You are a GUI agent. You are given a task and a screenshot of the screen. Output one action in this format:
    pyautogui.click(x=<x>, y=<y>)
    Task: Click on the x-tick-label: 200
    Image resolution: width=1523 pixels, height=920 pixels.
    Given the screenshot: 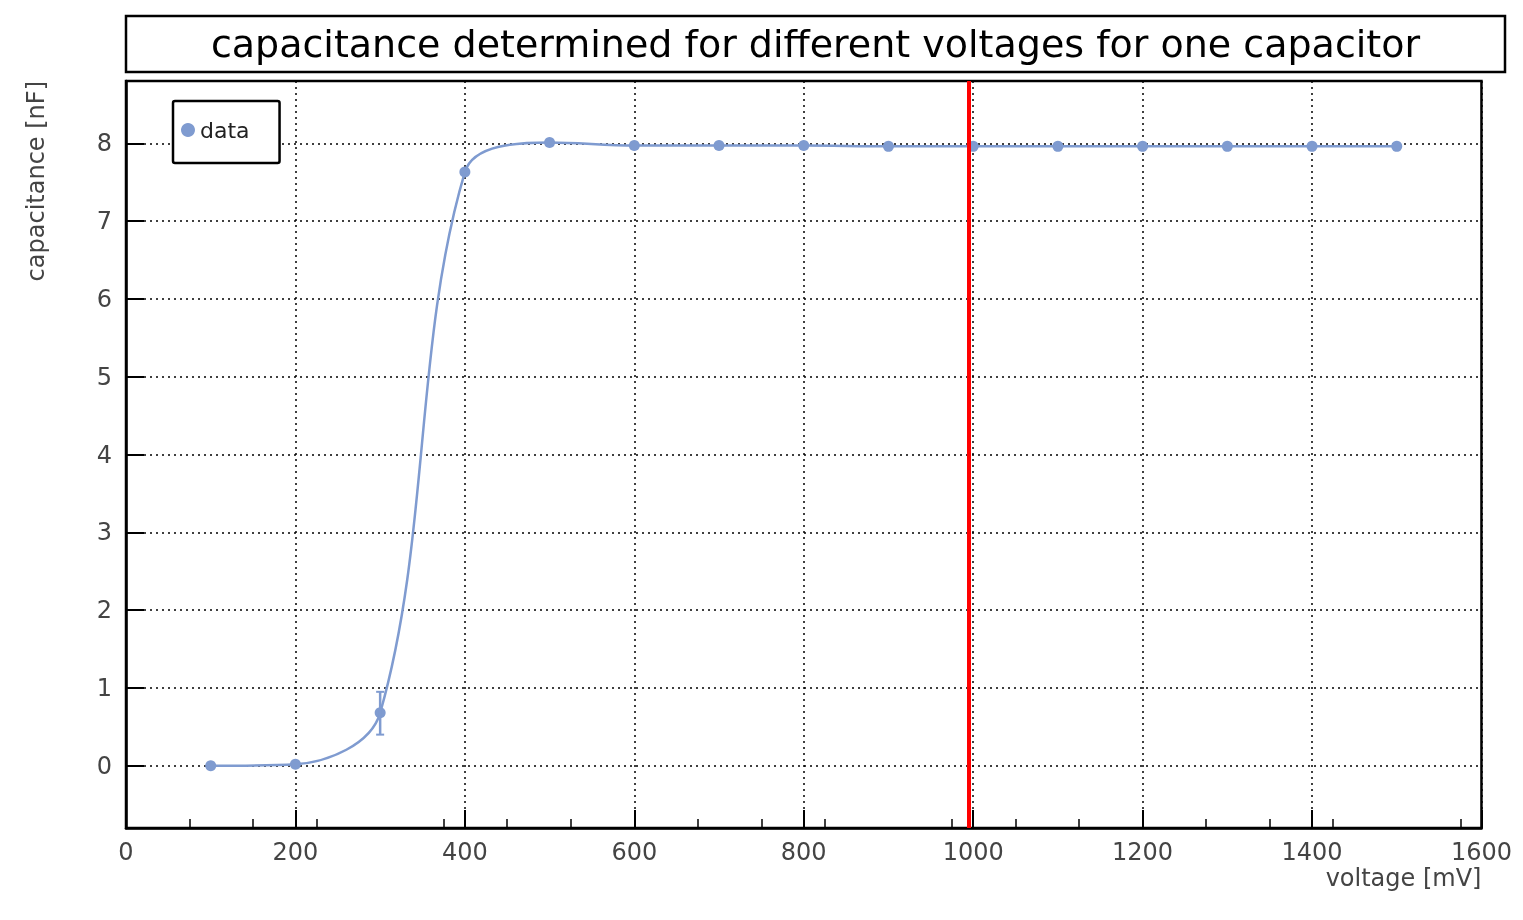 What is the action you would take?
    pyautogui.click(x=295, y=852)
    